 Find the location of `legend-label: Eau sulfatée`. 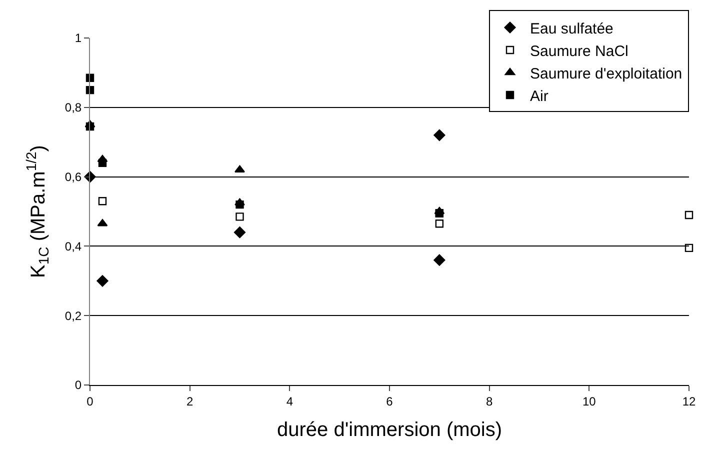

legend-label: Eau sulfatée is located at coordinates (572, 29).